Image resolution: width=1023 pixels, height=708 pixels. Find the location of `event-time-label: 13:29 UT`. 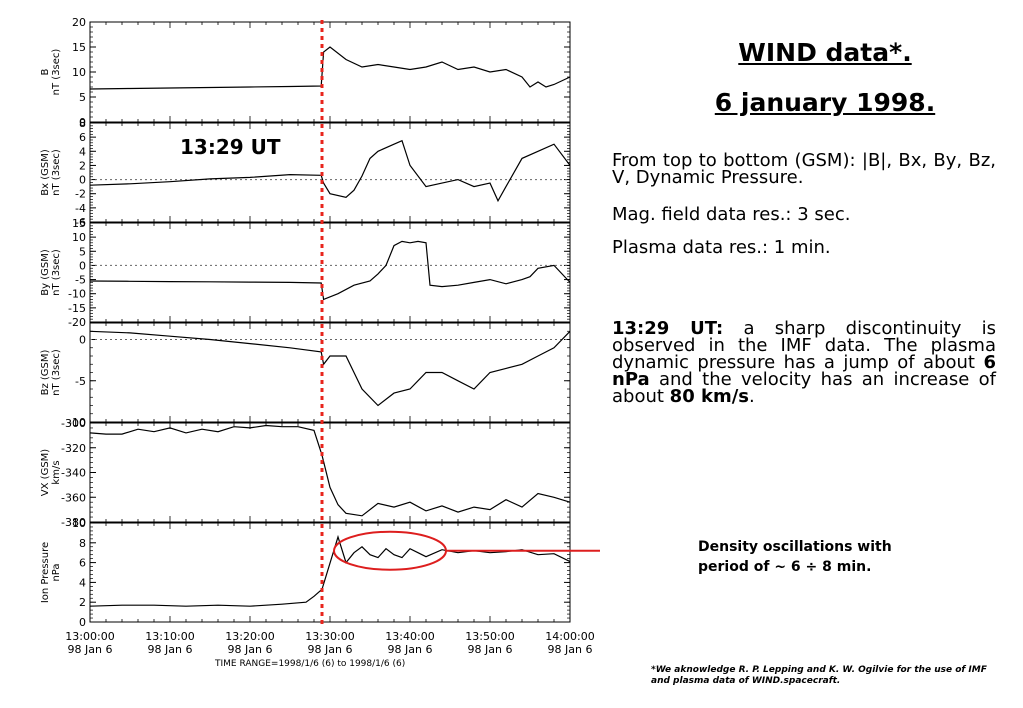

event-time-label: 13:29 UT is located at coordinates (230, 147).